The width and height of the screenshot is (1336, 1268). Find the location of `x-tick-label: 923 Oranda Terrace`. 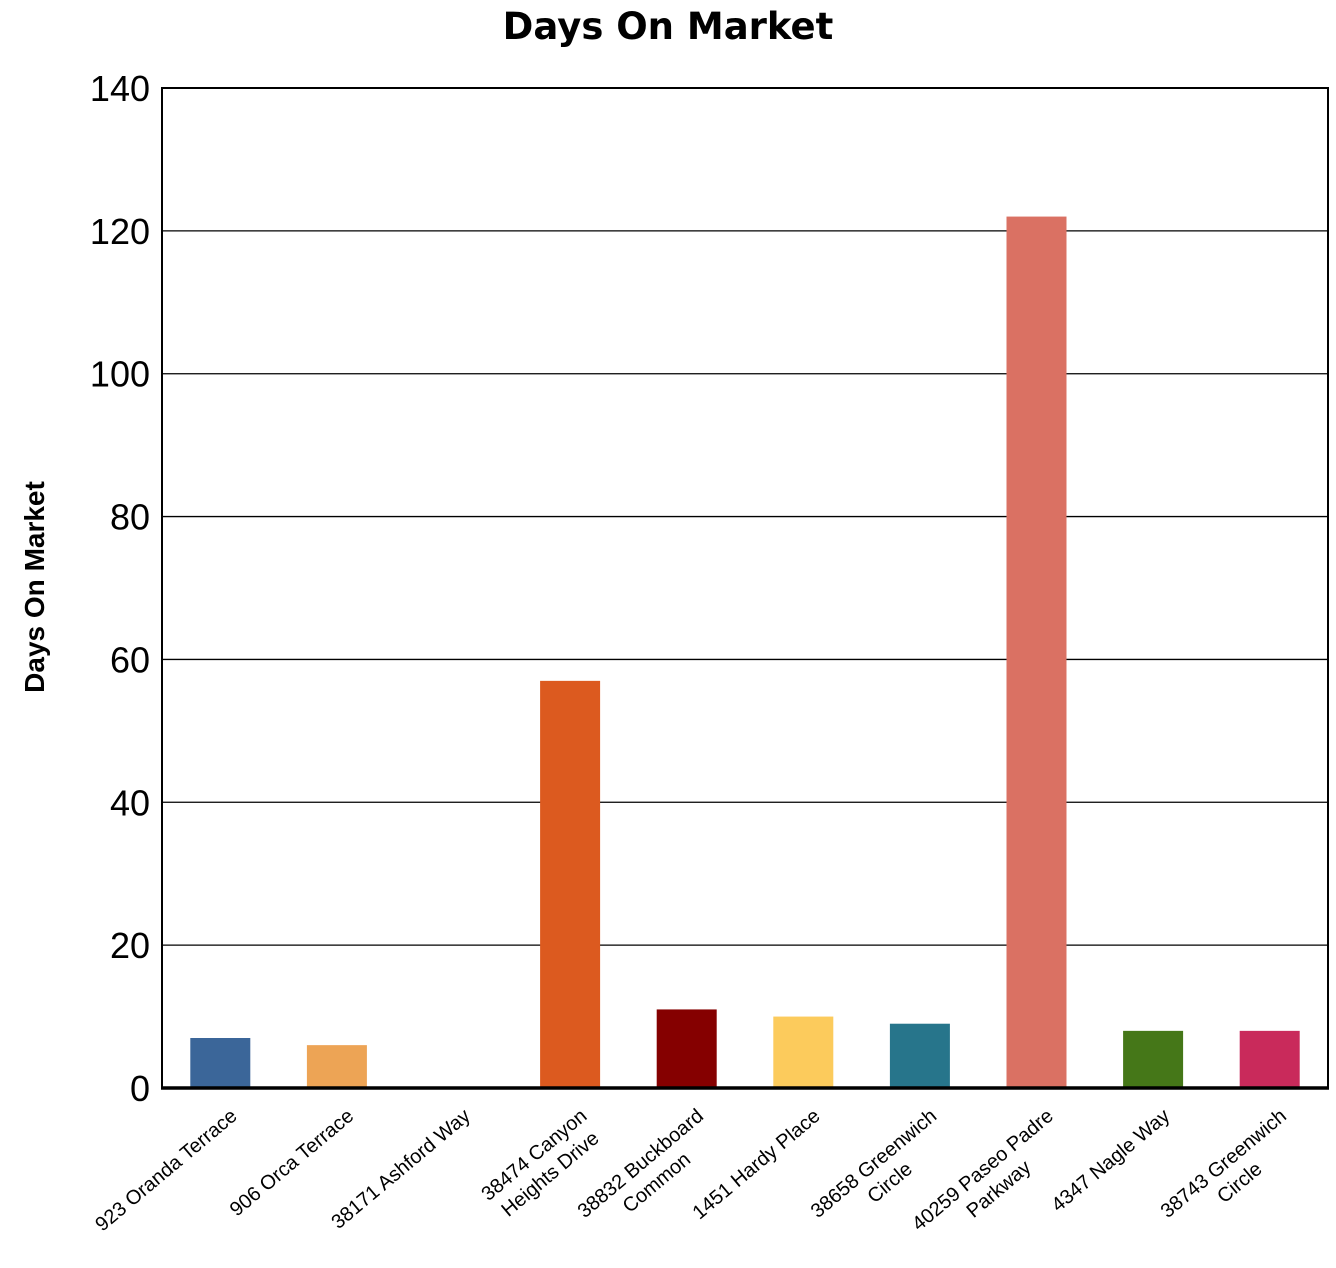

x-tick-label: 923 Oranda Terrace is located at coordinates (166, 1170).